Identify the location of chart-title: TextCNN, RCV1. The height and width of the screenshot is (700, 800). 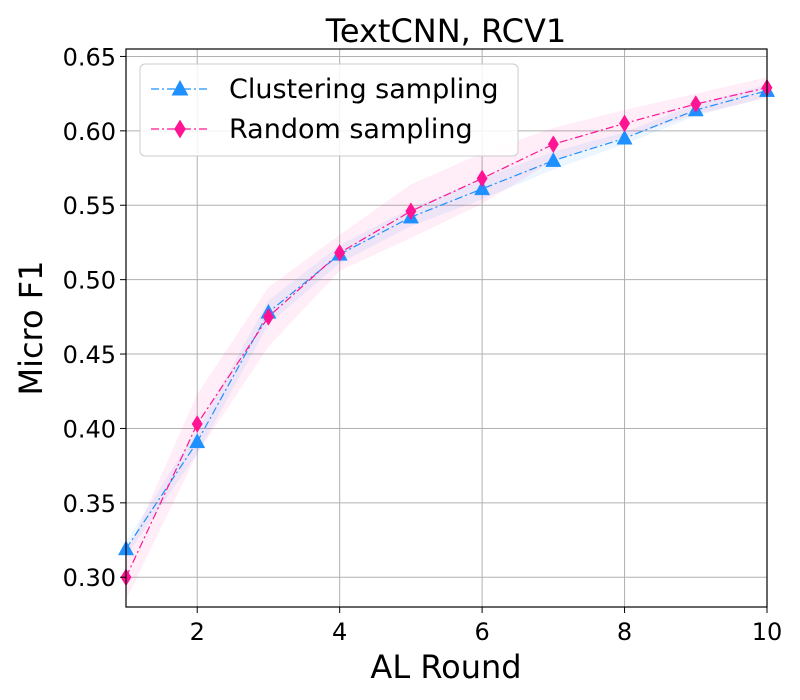
(446, 31).